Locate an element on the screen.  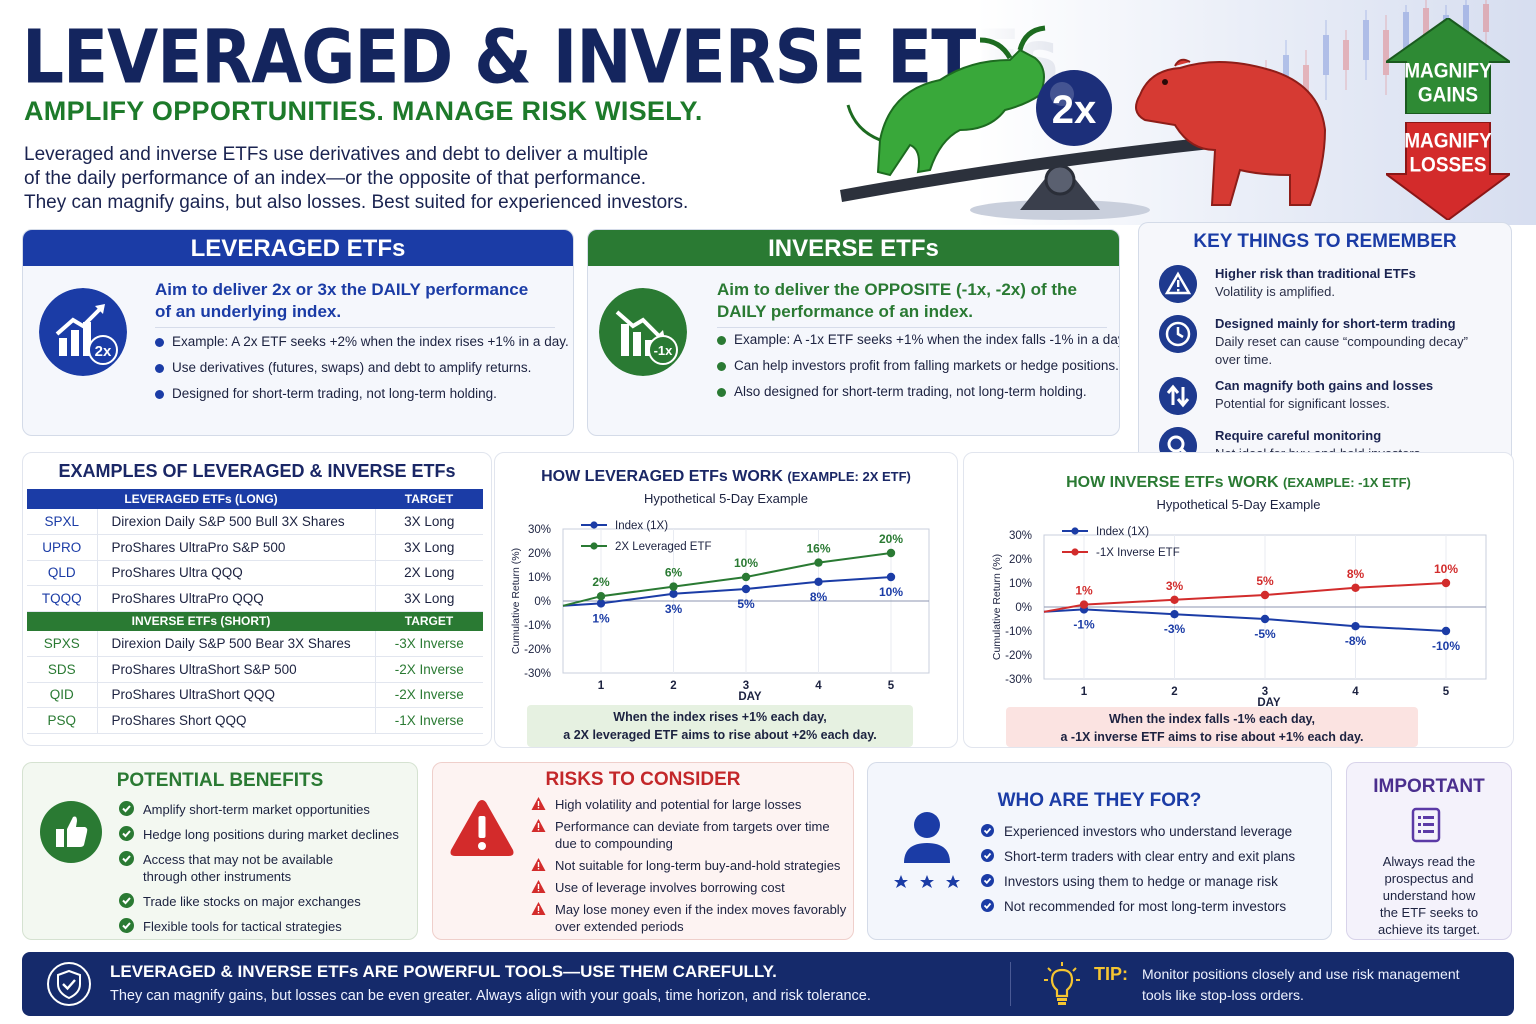
data-label: 8% is located at coordinates (819, 597).